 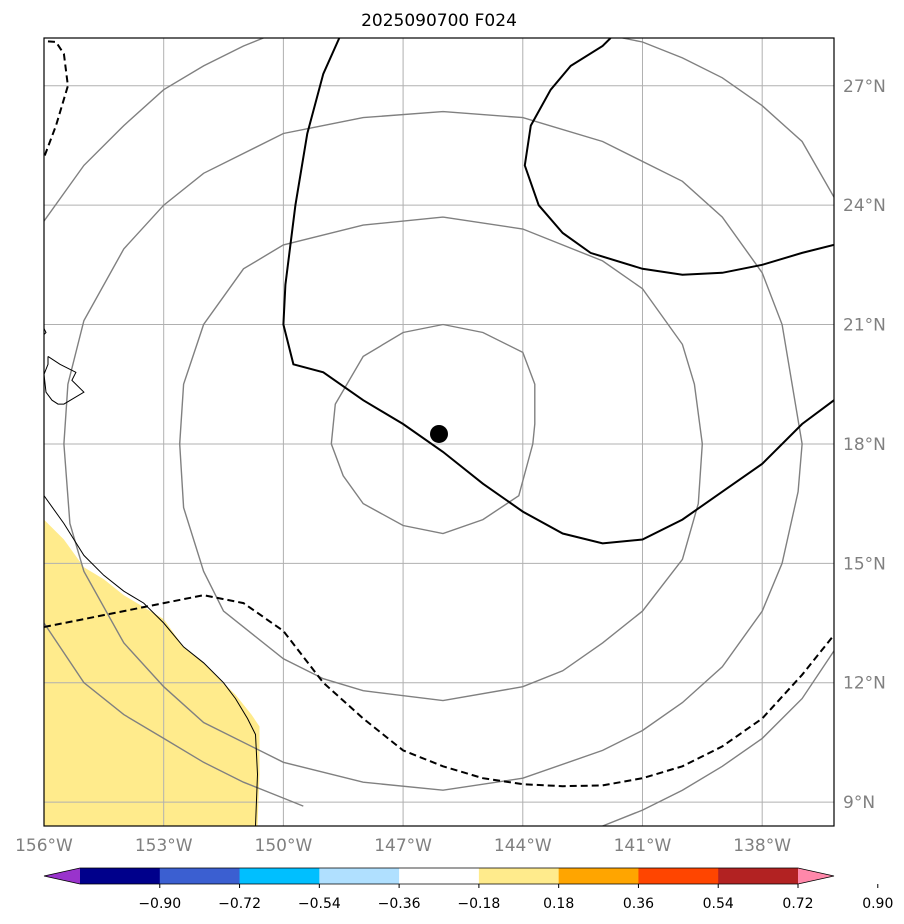 I want to click on longitude-label: 138°W, so click(x=762, y=846).